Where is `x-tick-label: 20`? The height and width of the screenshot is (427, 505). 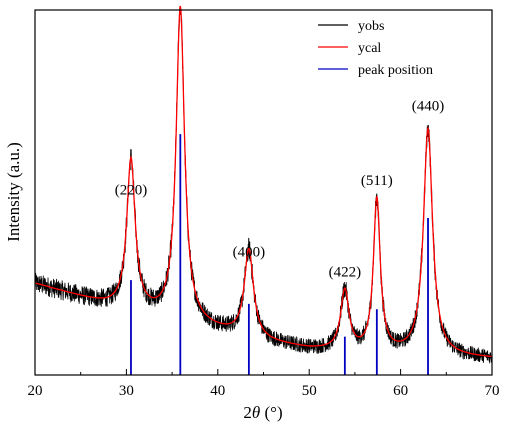
x-tick-label: 20 is located at coordinates (35, 391).